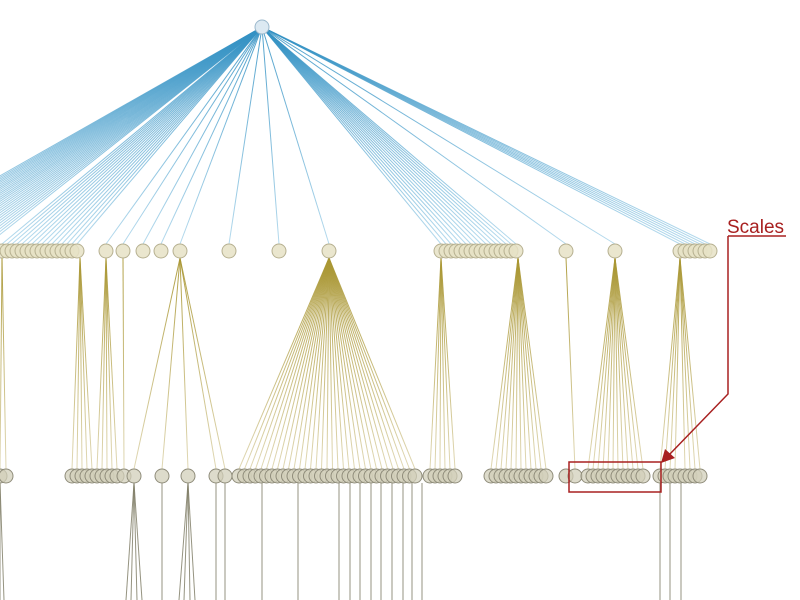  I want to click on tree-root-circle, so click(262, 27).